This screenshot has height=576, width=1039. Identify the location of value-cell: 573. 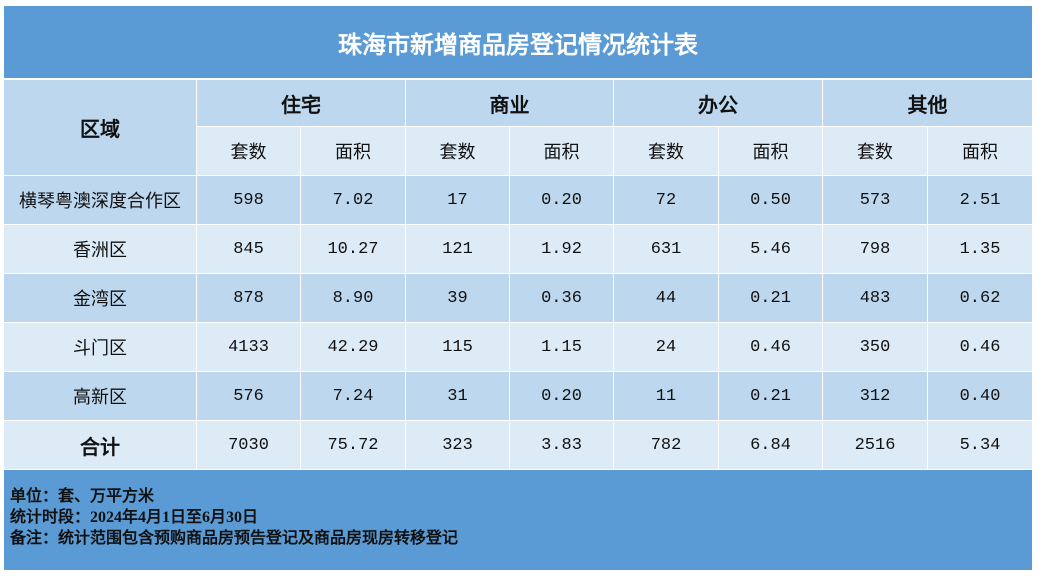
(875, 200).